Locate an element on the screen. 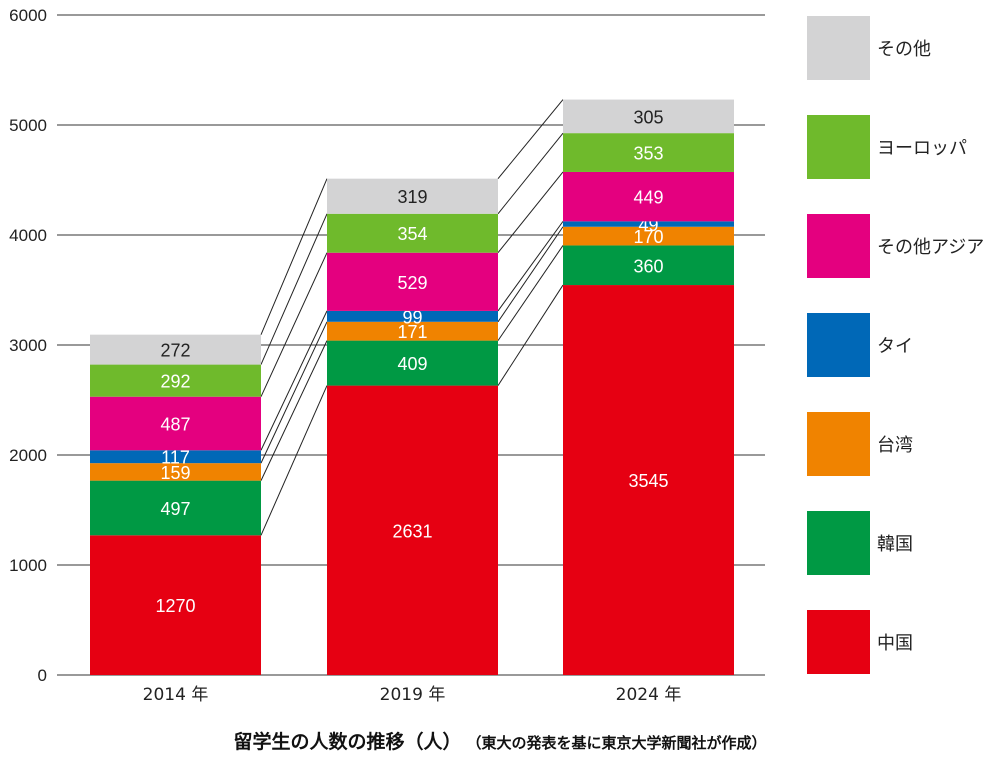 The width and height of the screenshot is (1000, 763). data-label: 319 is located at coordinates (412, 197).